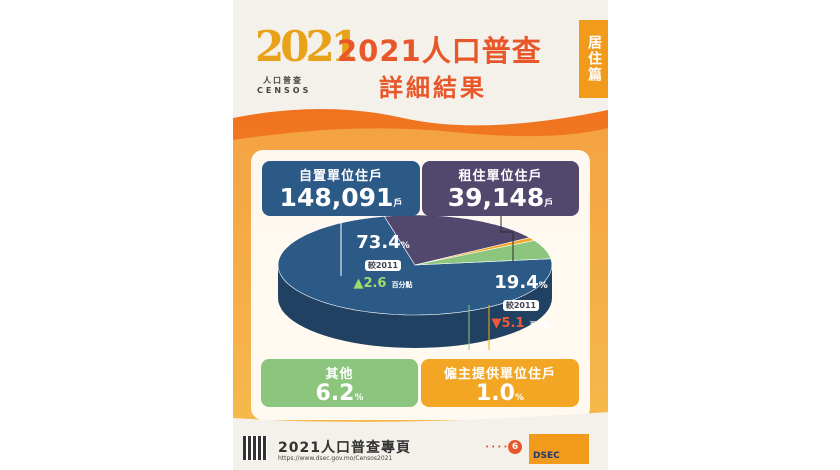 Image resolution: width=840 pixels, height=470 pixels. What do you see at coordinates (344, 448) in the screenshot?
I see `footer-title: 2021人口普查專頁` at bounding box center [344, 448].